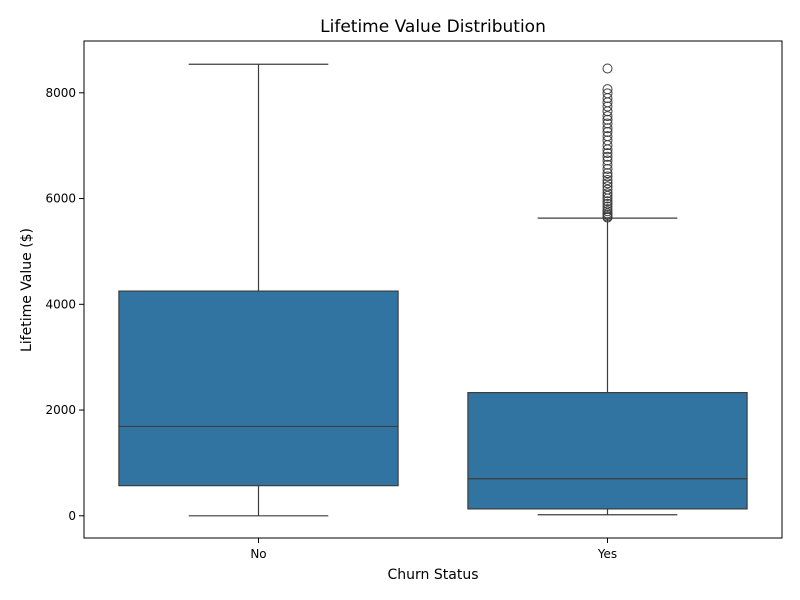 The width and height of the screenshot is (800, 600). What do you see at coordinates (60, 304) in the screenshot?
I see `y-tick-label: 4000` at bounding box center [60, 304].